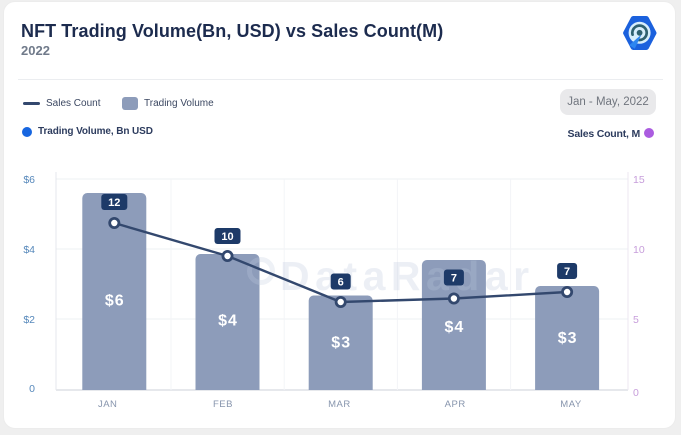  Describe the element at coordinates (639, 180) in the screenshot. I see `svg-text: 15` at that location.